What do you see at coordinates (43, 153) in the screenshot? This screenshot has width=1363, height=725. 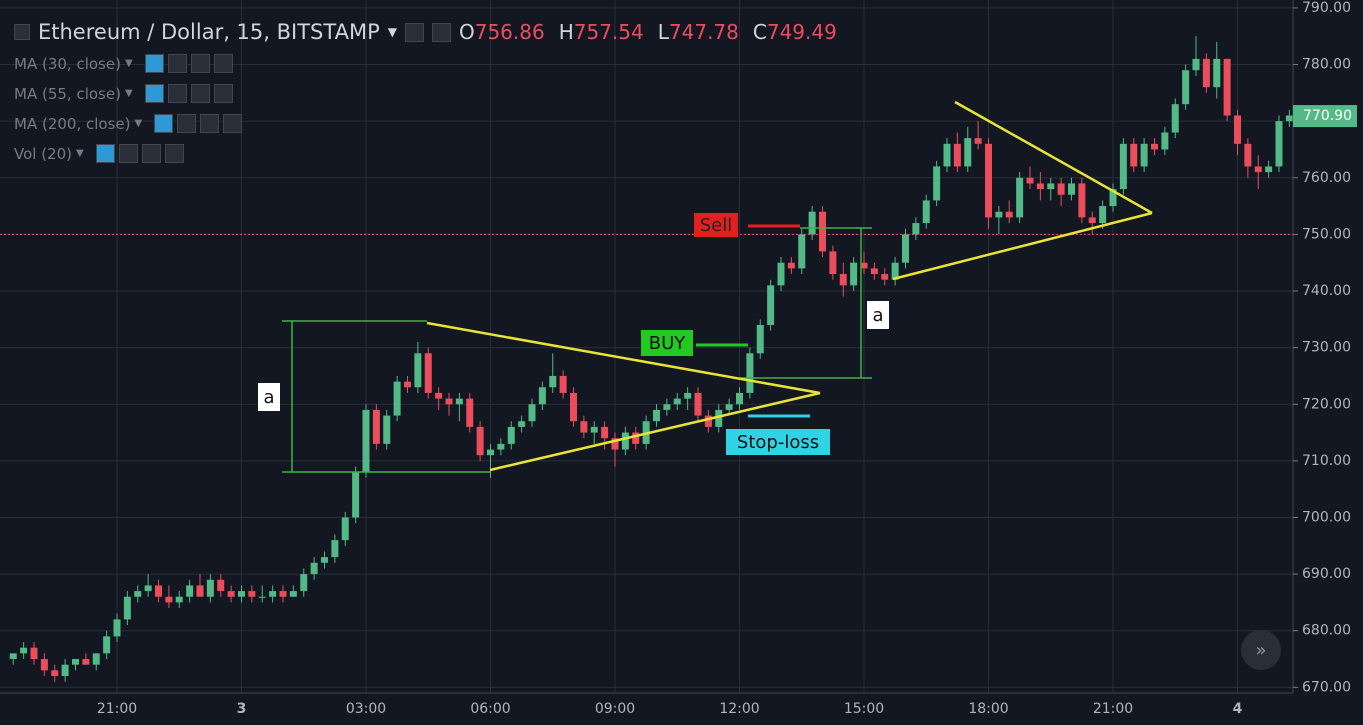 I see `indicator-name: Vol (20)` at bounding box center [43, 153].